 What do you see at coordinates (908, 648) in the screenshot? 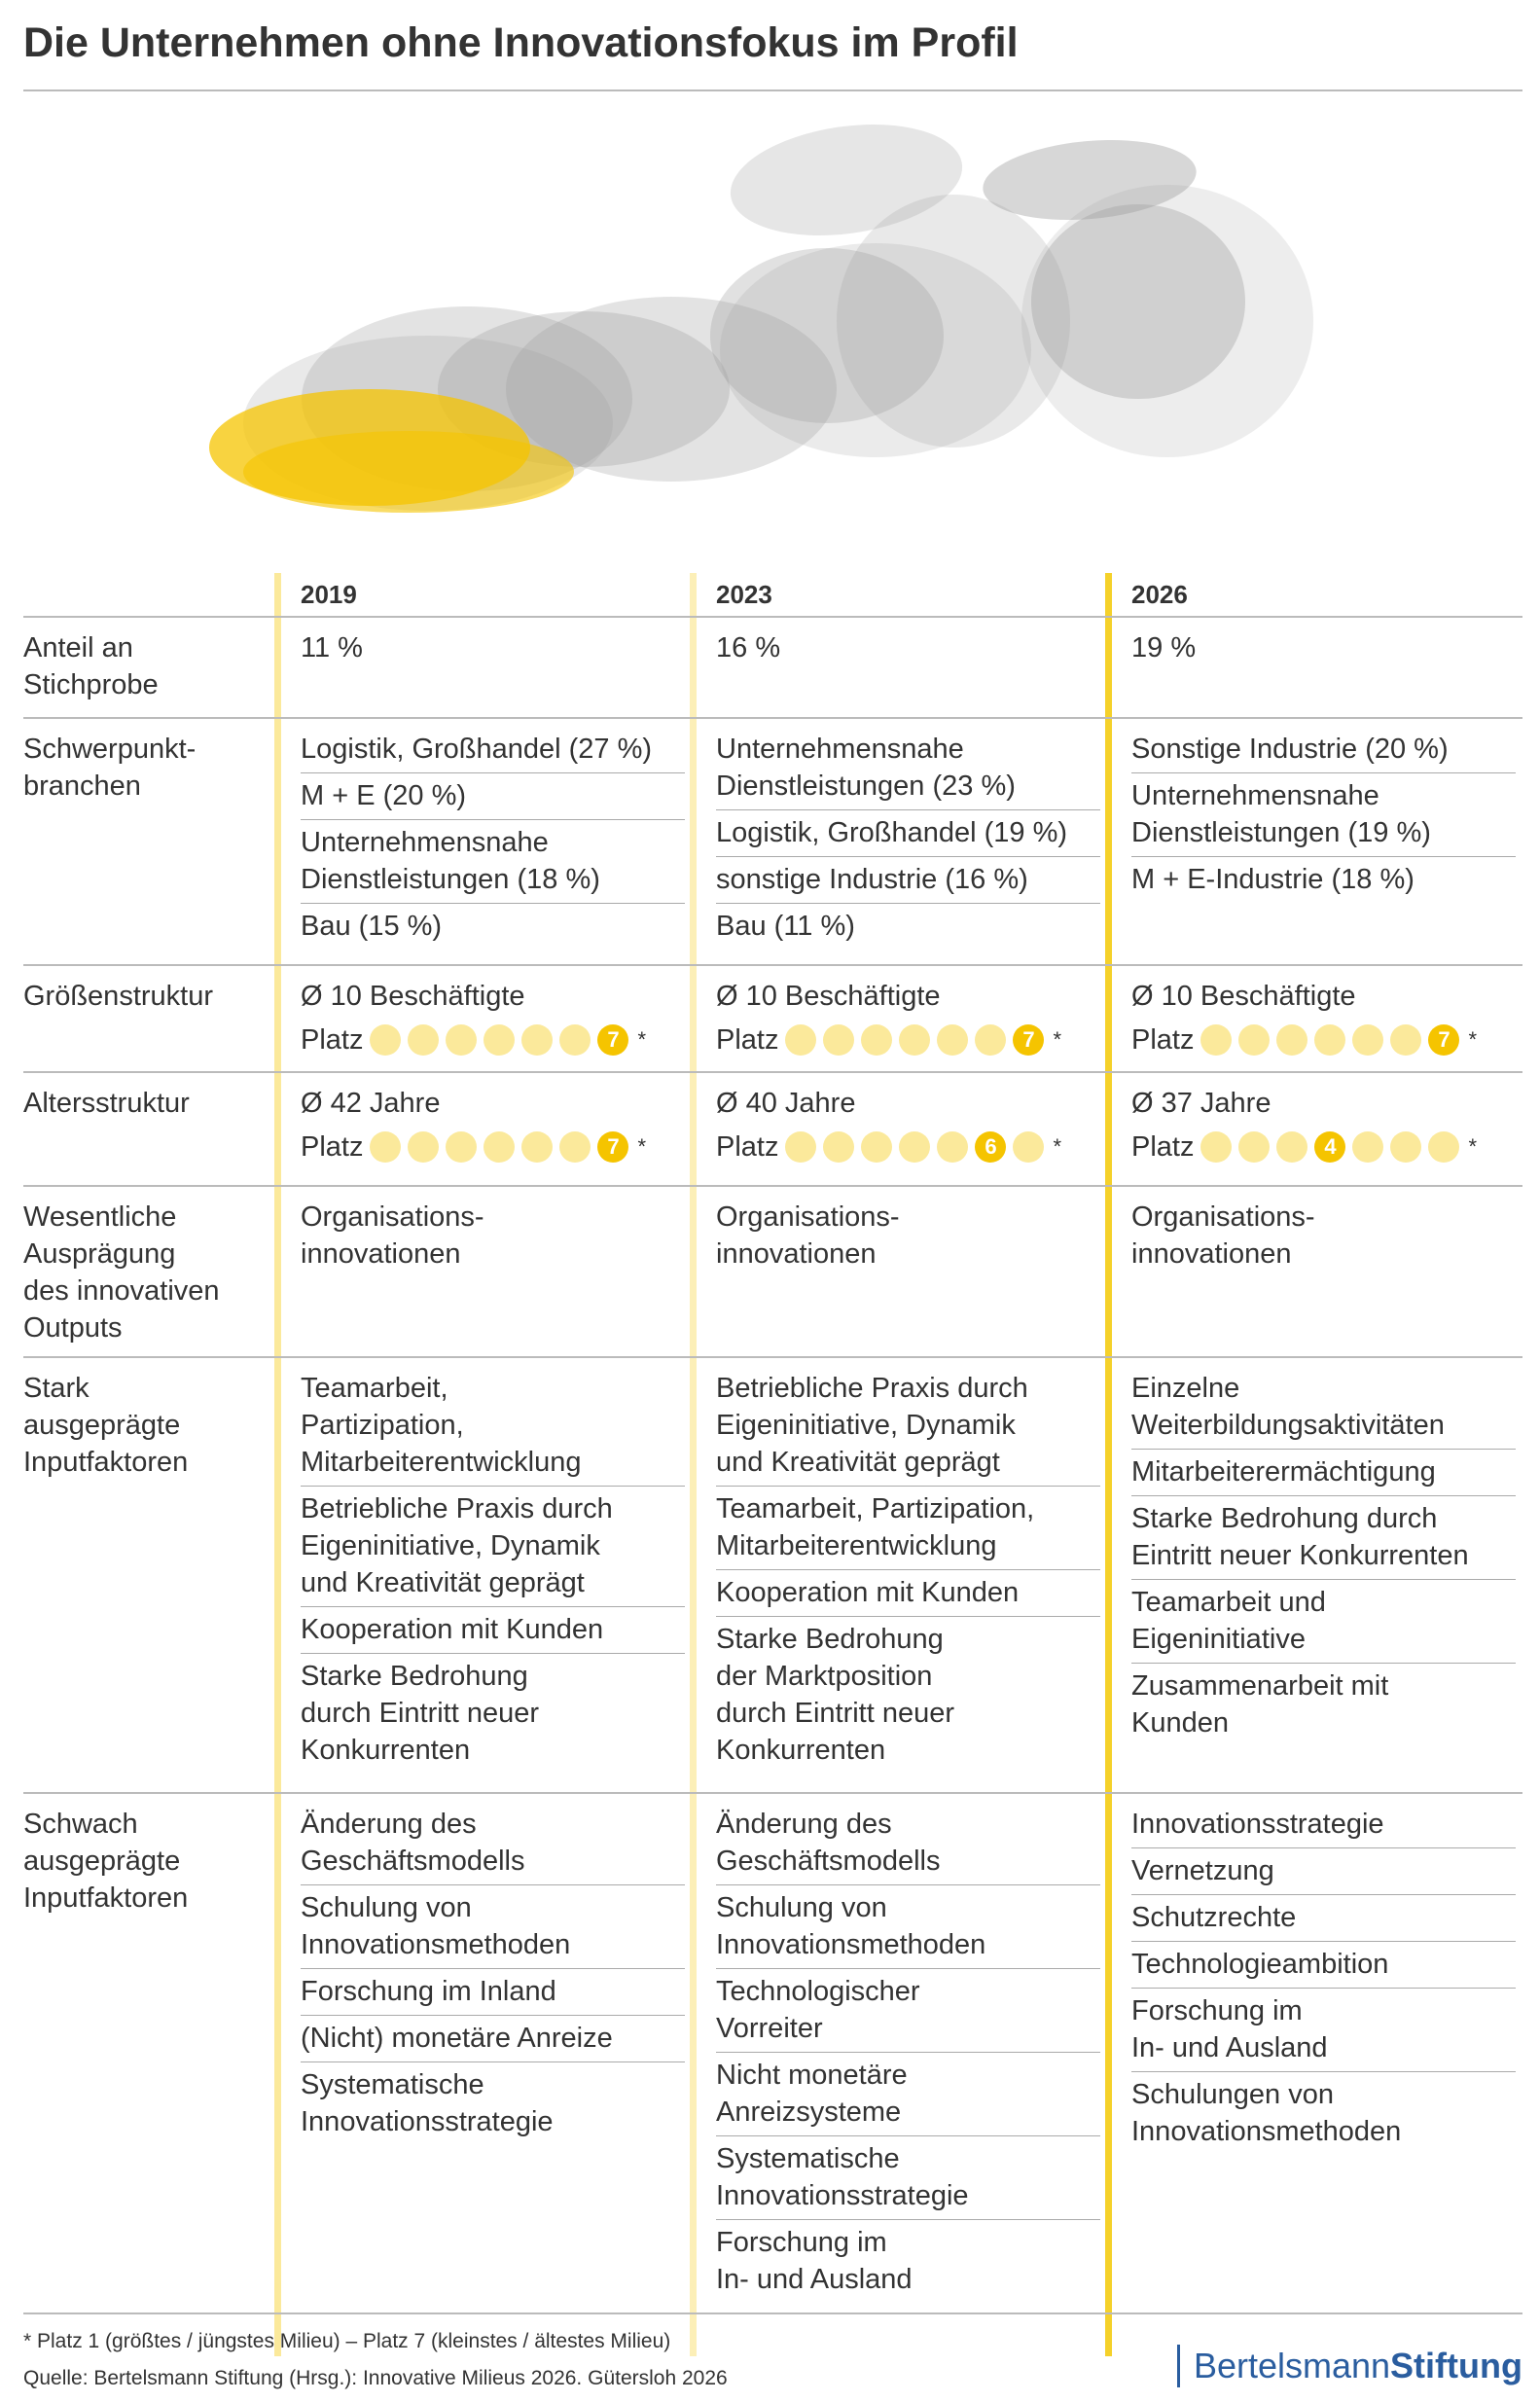
I see `cell: 16 %` at bounding box center [908, 648].